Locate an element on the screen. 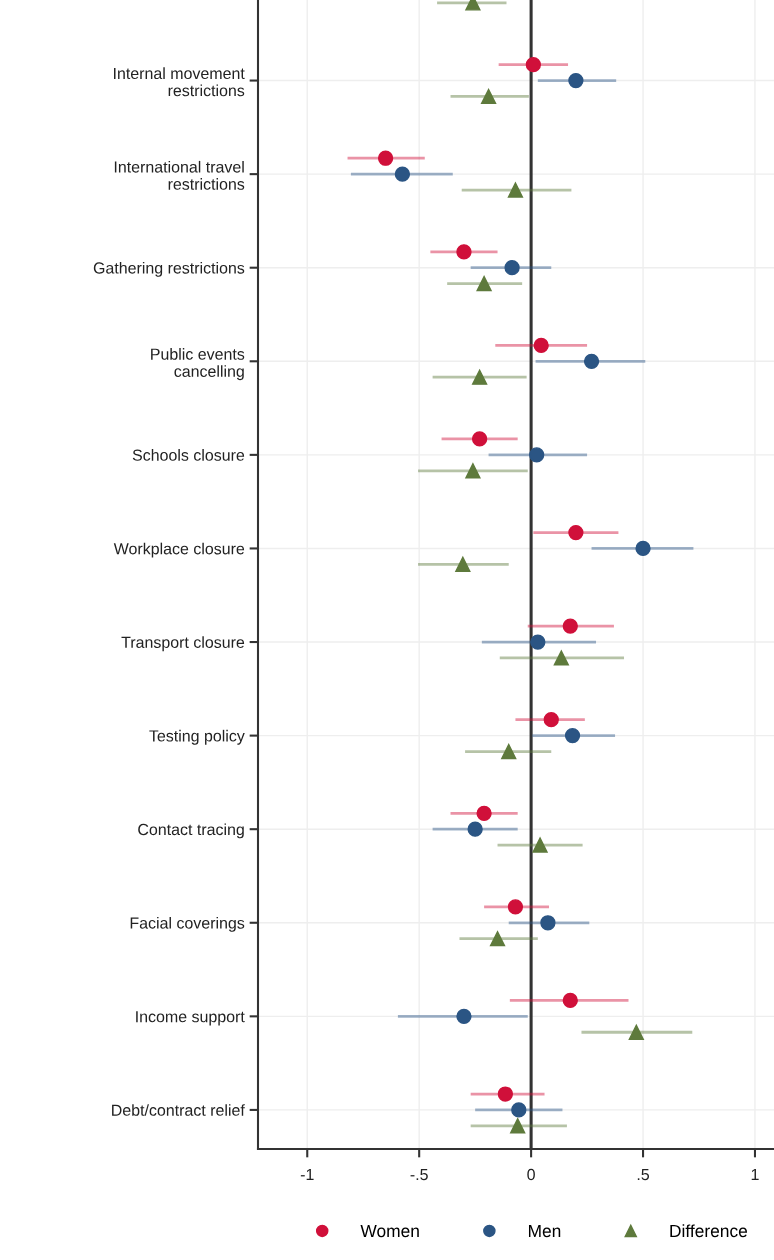  y-tick-label: Schools closure is located at coordinates (188, 455).